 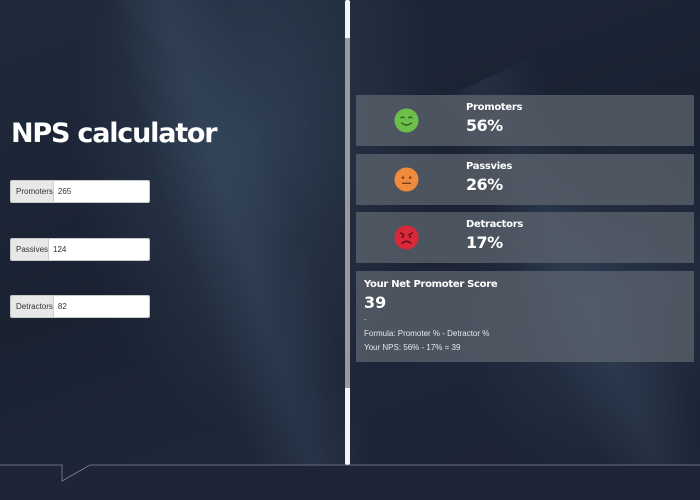 I want to click on passives-label: Passives, so click(x=30, y=249).